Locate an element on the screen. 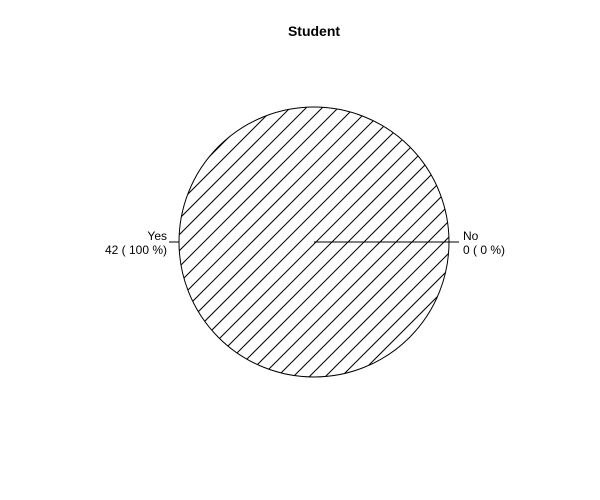 Image resolution: width=600 pixels, height=500 pixels. slice-label-no: No is located at coordinates (471, 236).